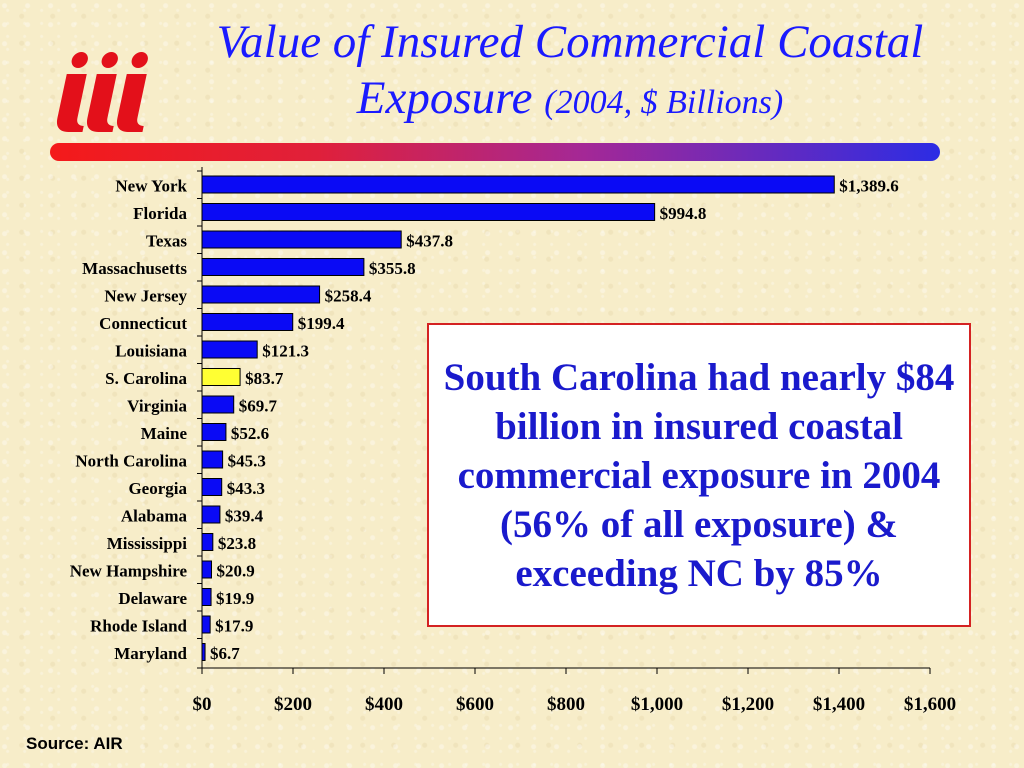 The height and width of the screenshot is (768, 1024). What do you see at coordinates (235, 598) in the screenshot?
I see `value-label: $19.9` at bounding box center [235, 598].